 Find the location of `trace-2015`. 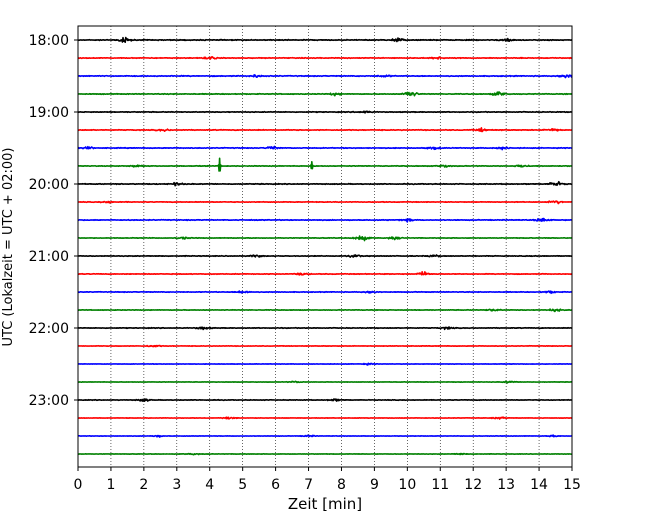

trace-2015 is located at coordinates (325, 202).